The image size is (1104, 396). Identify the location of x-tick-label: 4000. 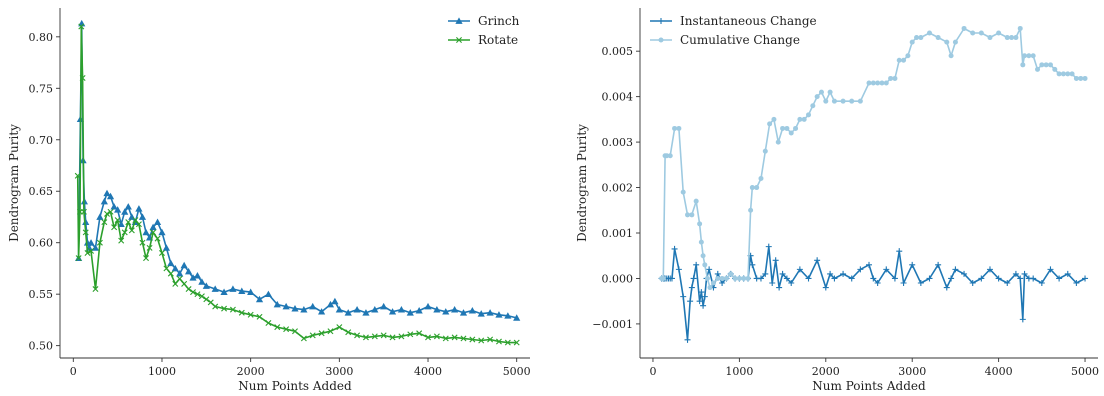
(999, 371).